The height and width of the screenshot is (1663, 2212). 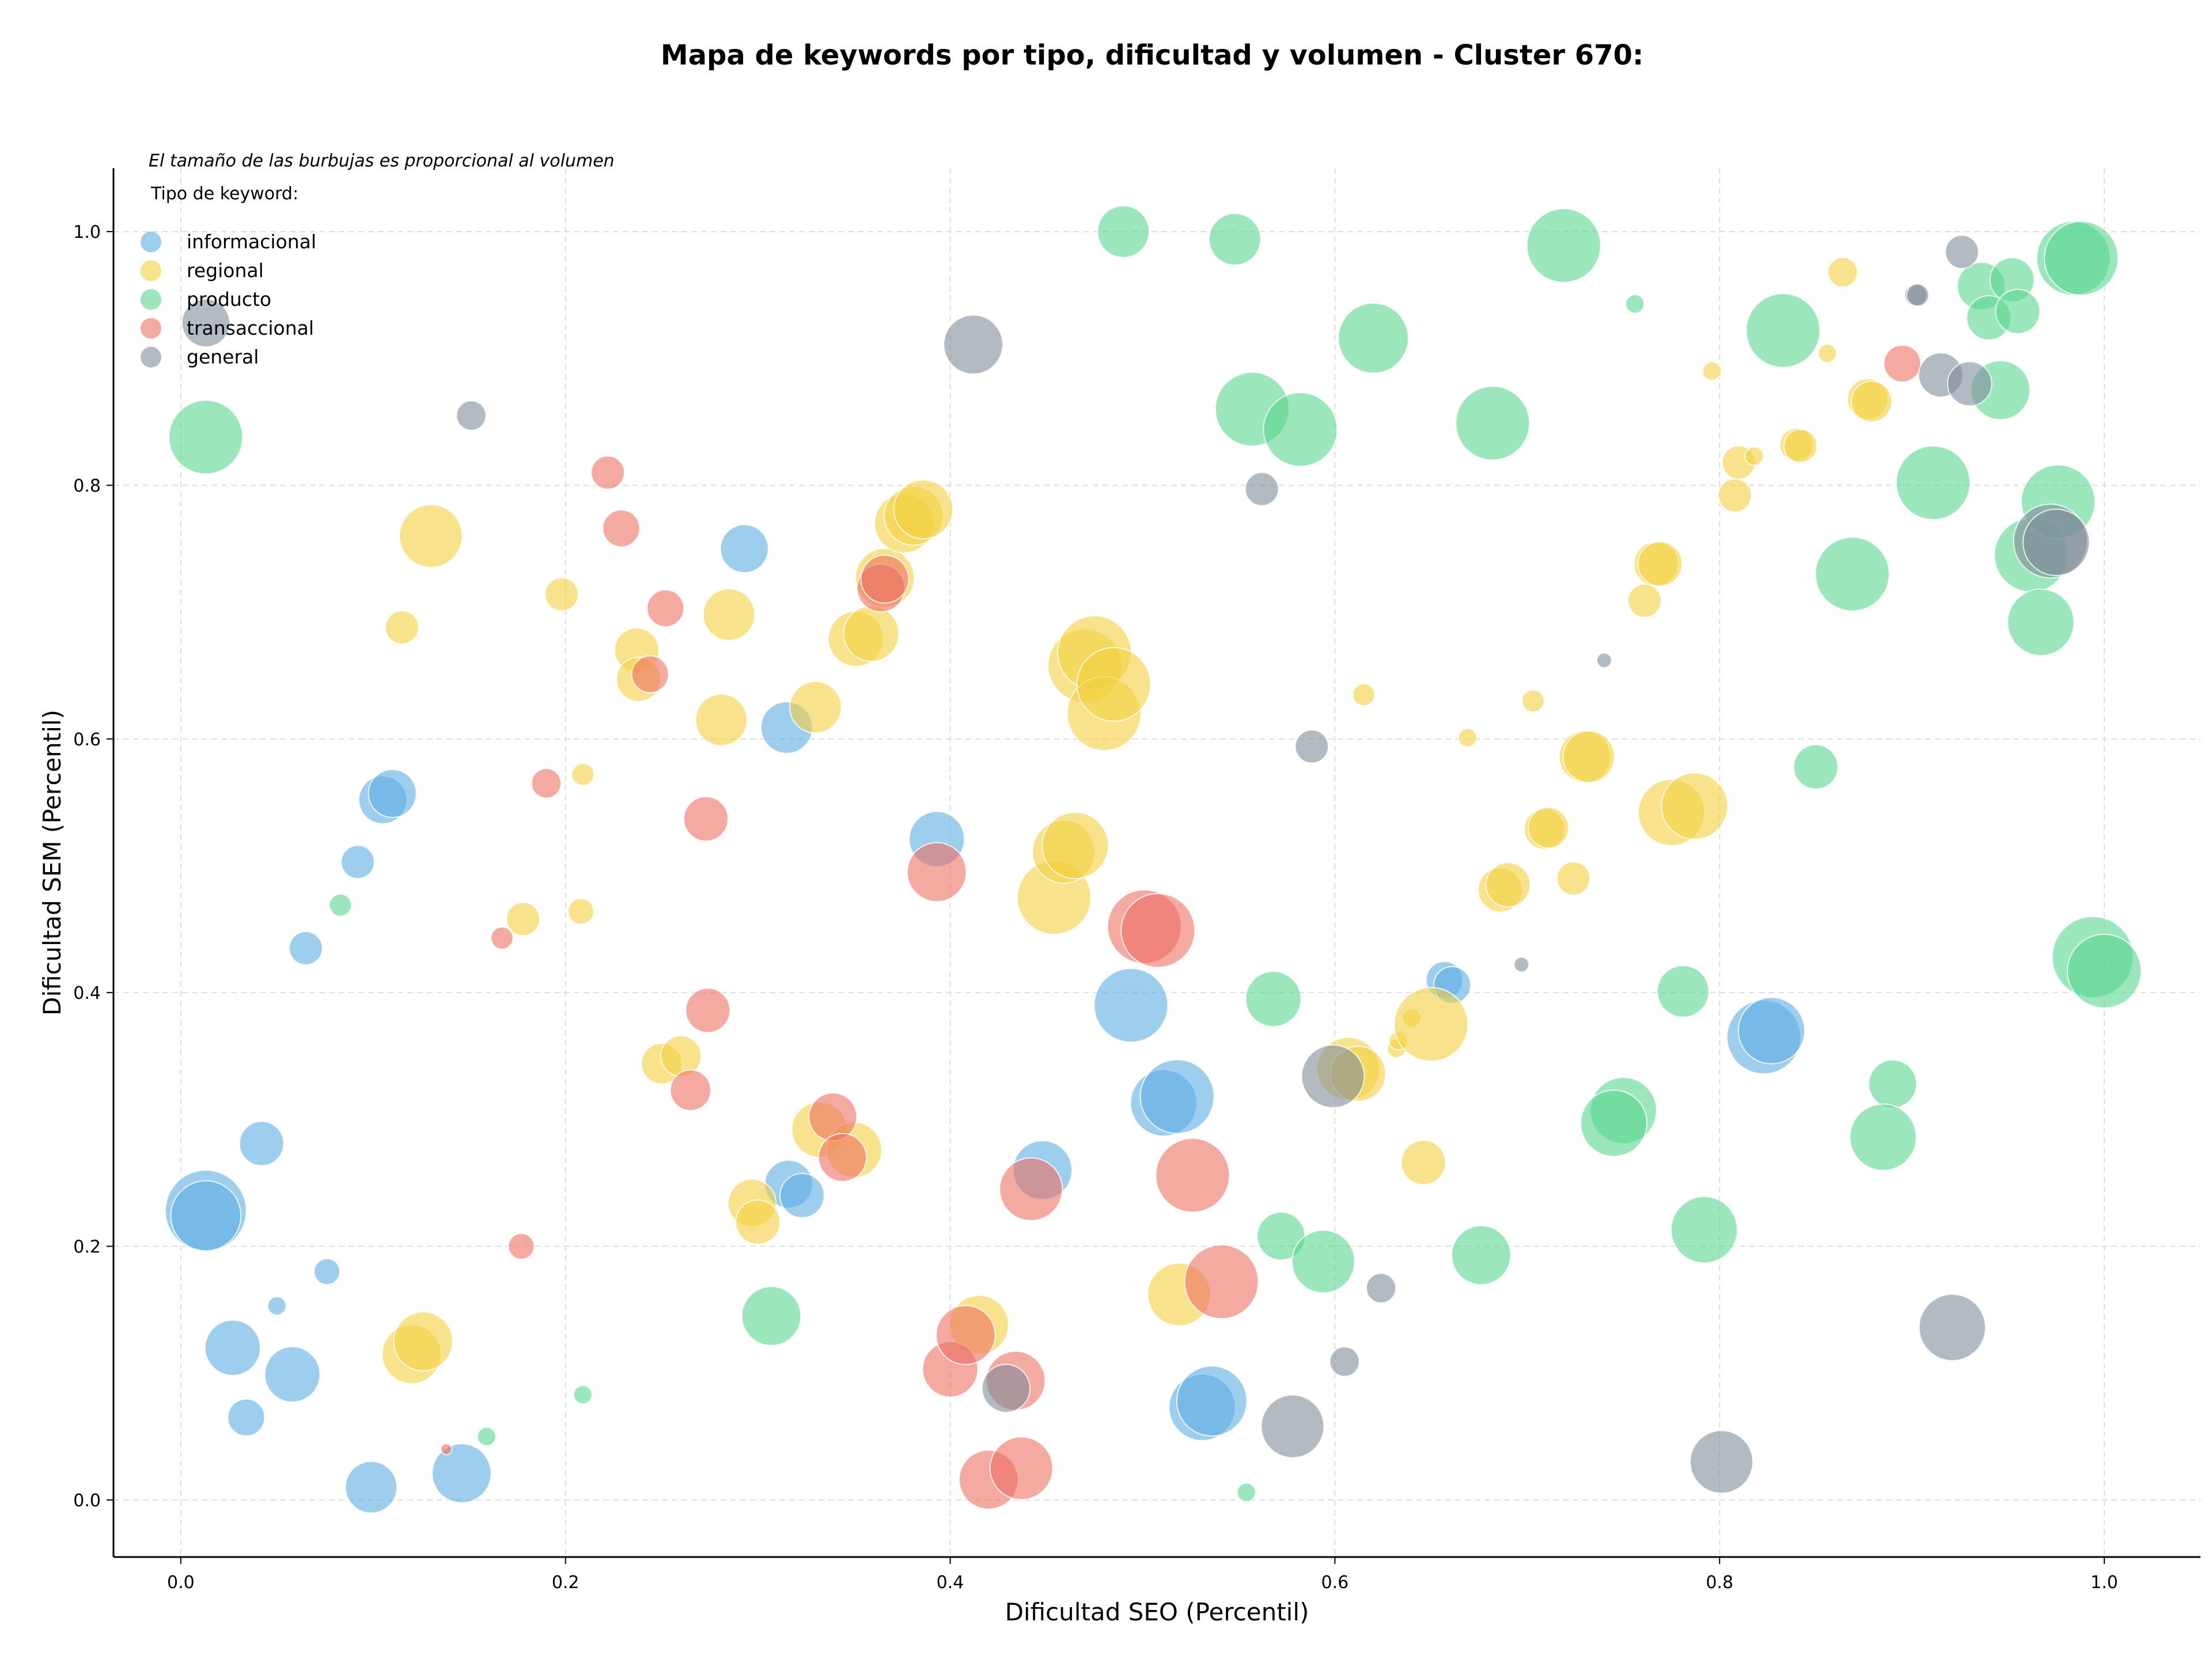 What do you see at coordinates (87, 486) in the screenshot?
I see `y-tick-label: 0.8` at bounding box center [87, 486].